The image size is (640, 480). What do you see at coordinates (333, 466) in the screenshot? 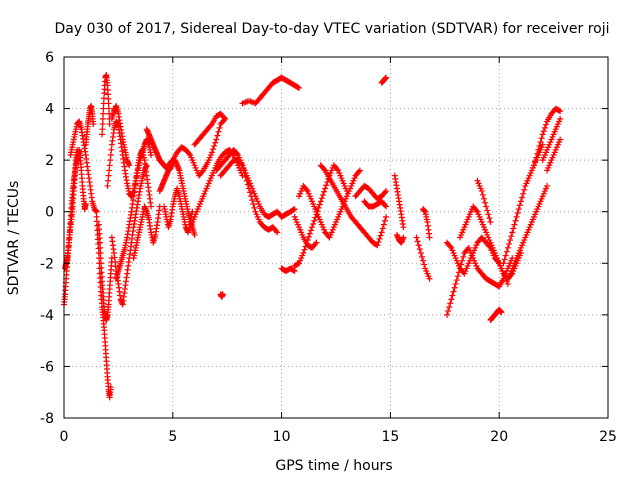
I see `x-axis-label: GPS time / hours` at bounding box center [333, 466].